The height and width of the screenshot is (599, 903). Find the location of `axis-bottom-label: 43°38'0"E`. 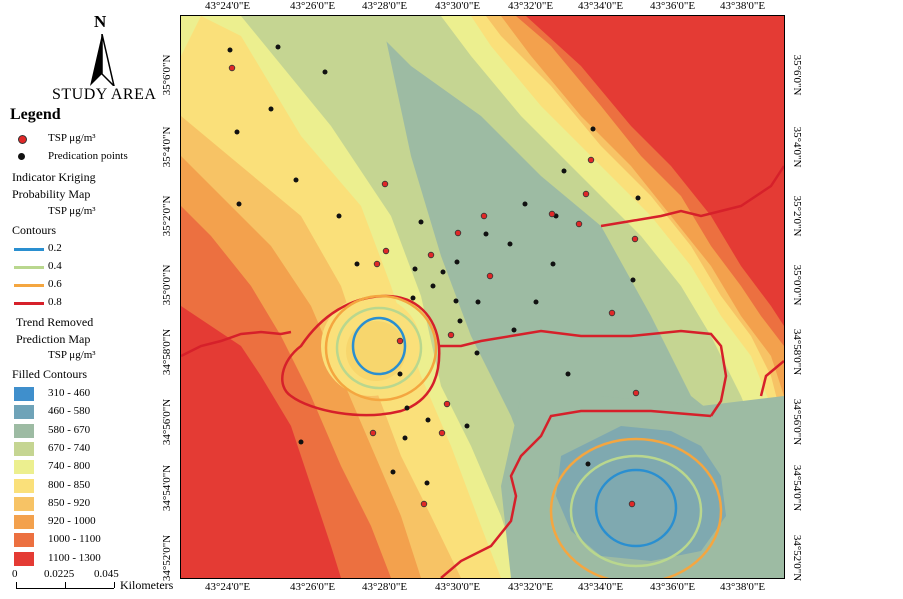

axis-bottom-label: 43°38'0"E is located at coordinates (743, 587).